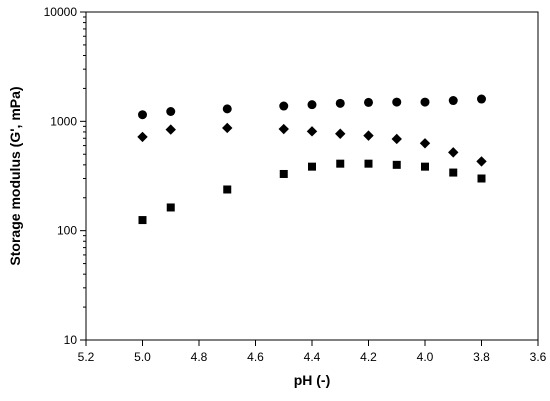  Describe the element at coordinates (63, 121) in the screenshot. I see `y-tick-label: 1000` at that location.